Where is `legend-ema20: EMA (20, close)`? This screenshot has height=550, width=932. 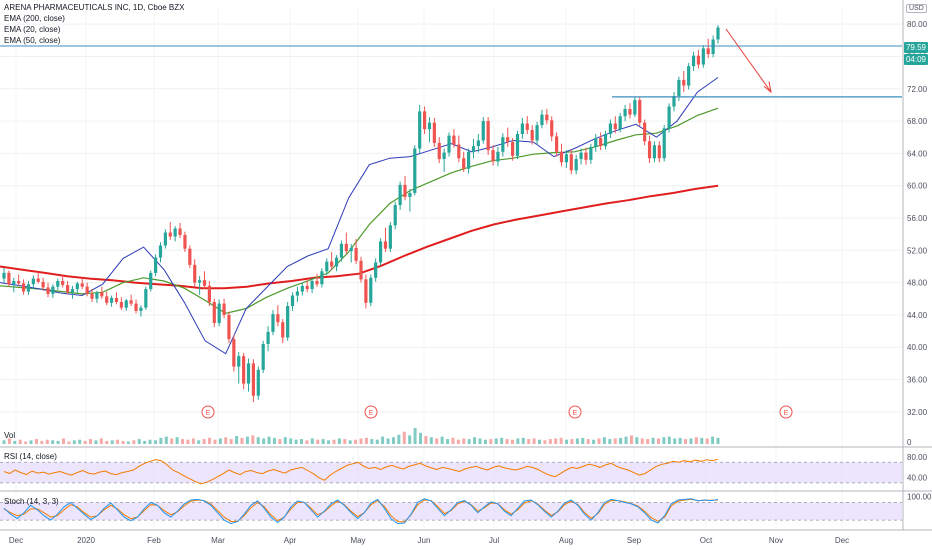
legend-ema20: EMA (20, close) is located at coordinates (32, 29).